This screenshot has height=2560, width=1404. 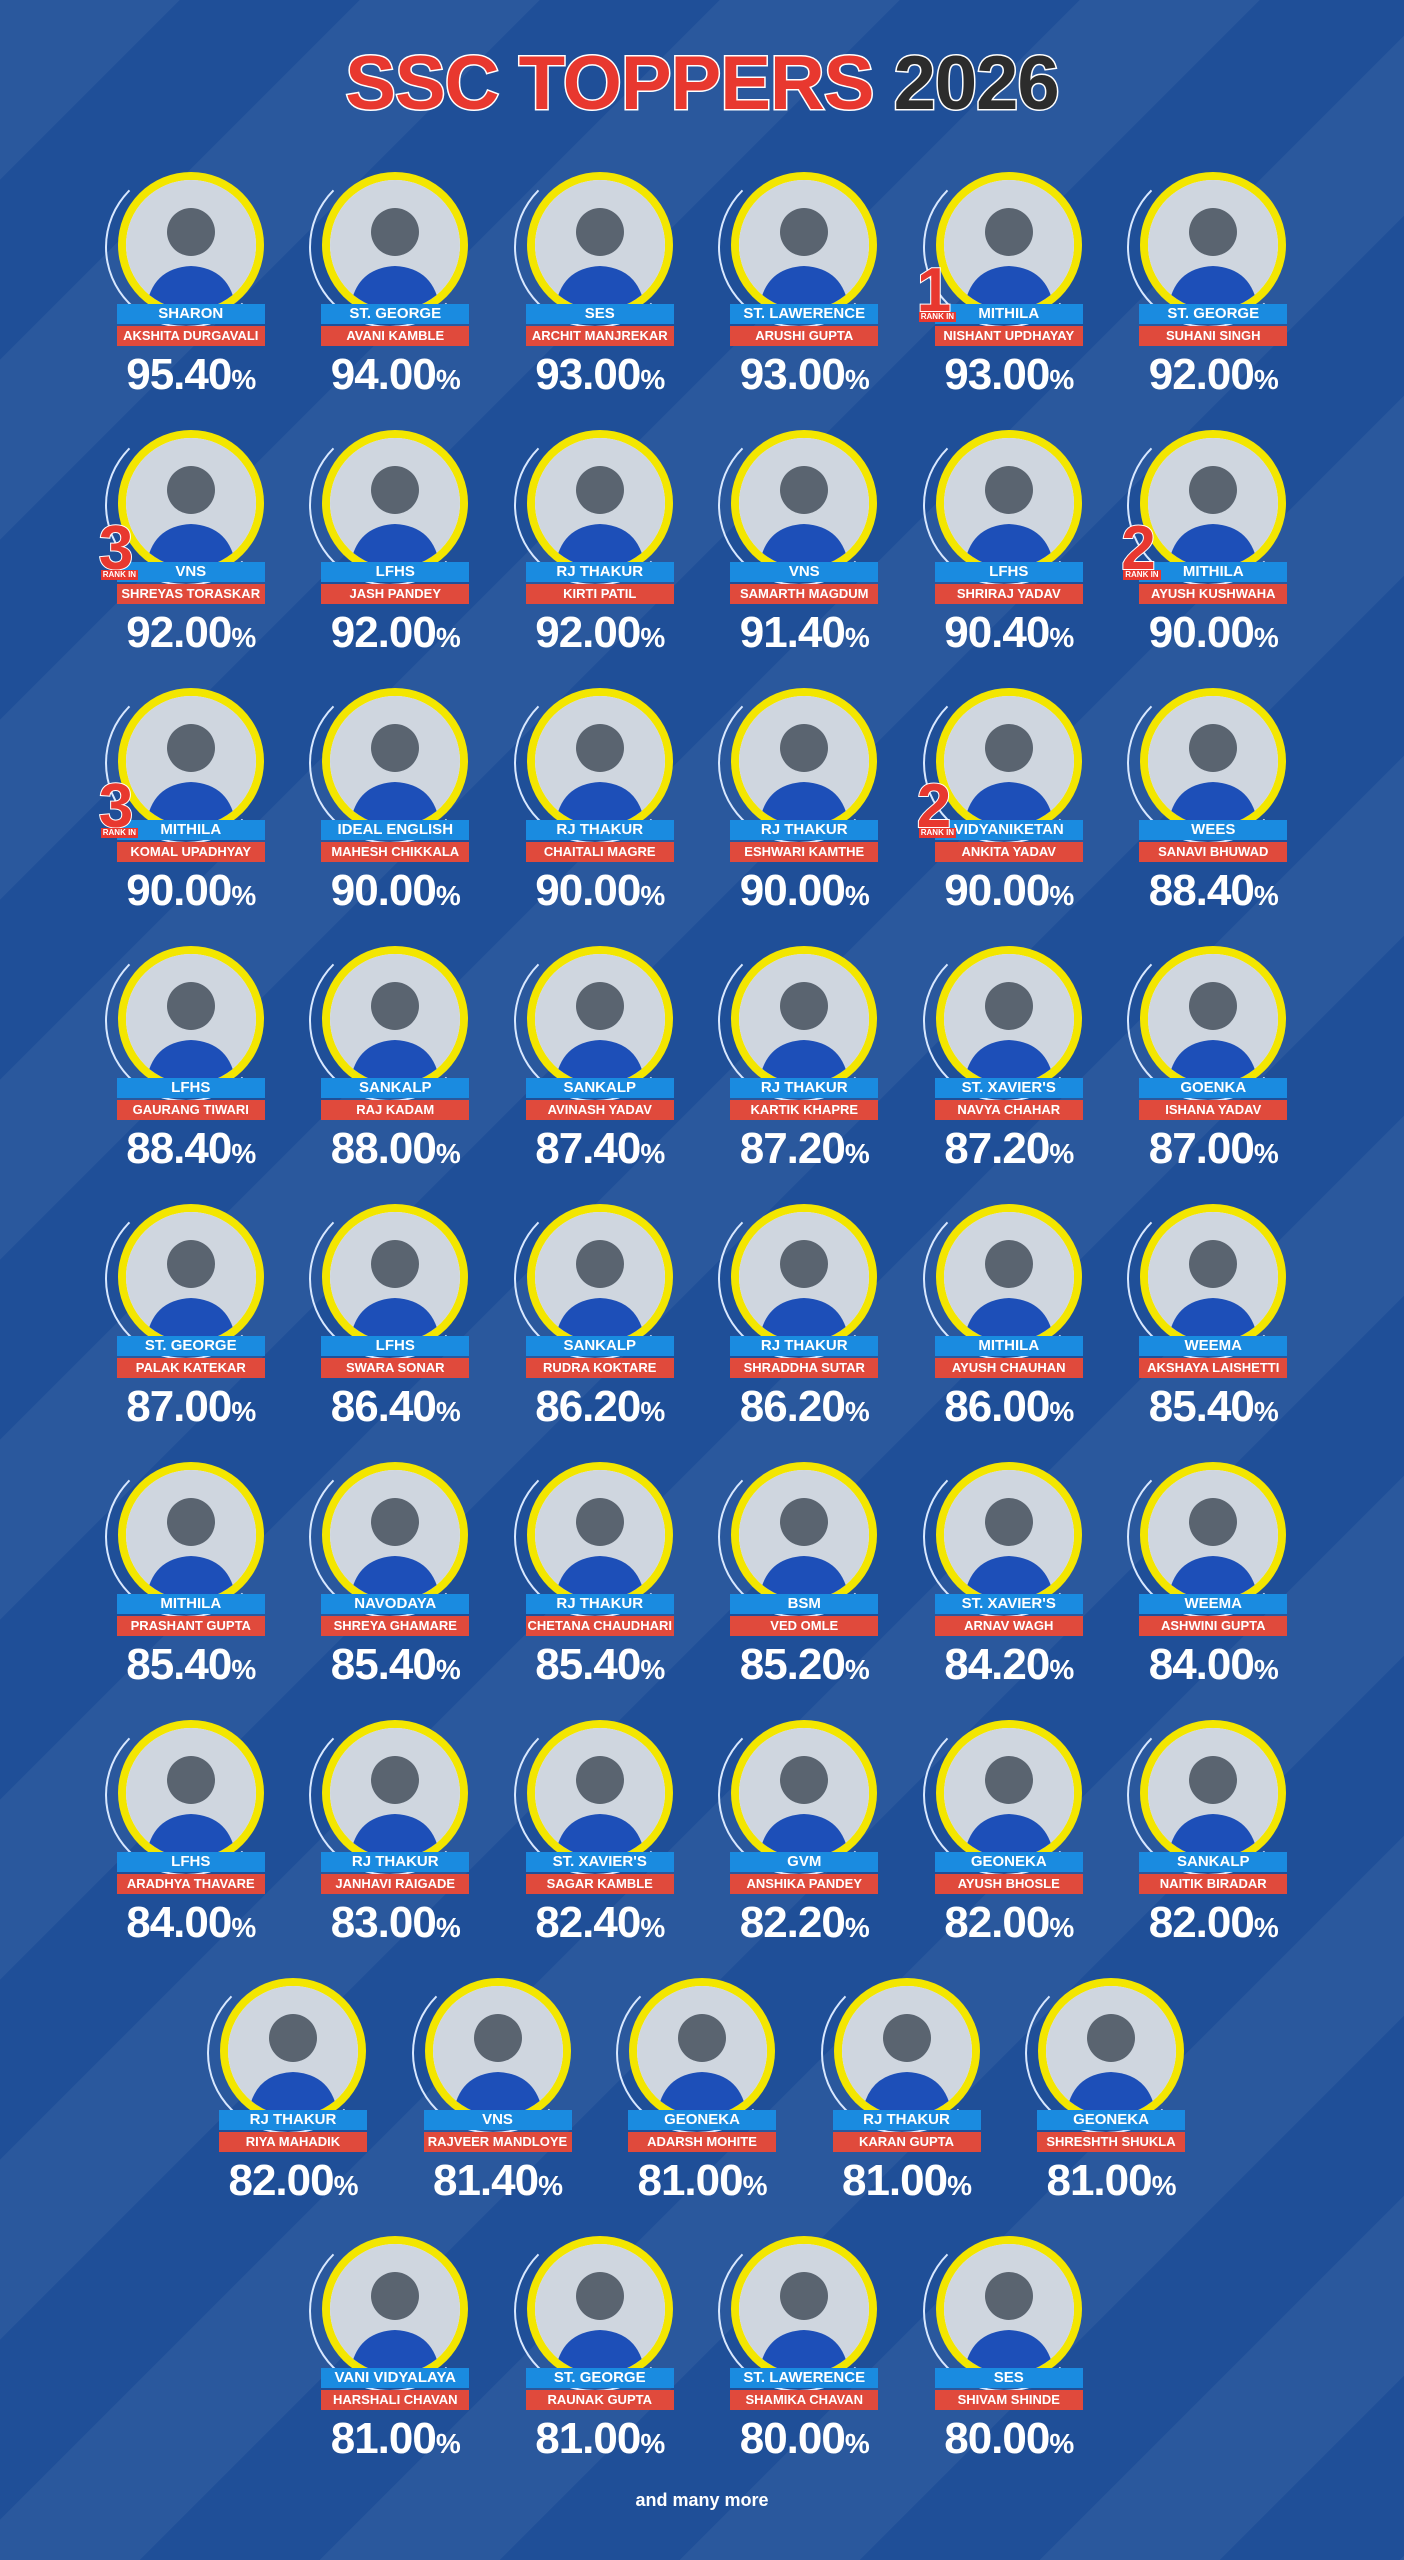 I want to click on title-year: 2026, so click(x=976, y=84).